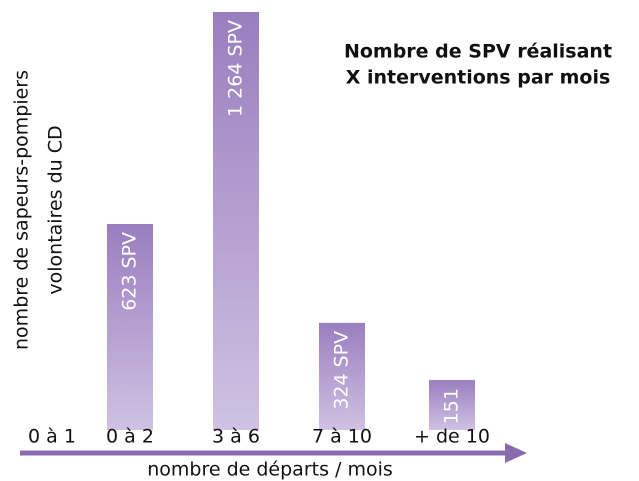  Describe the element at coordinates (236, 437) in the screenshot. I see `x-tick-label: 3 à 6` at that location.